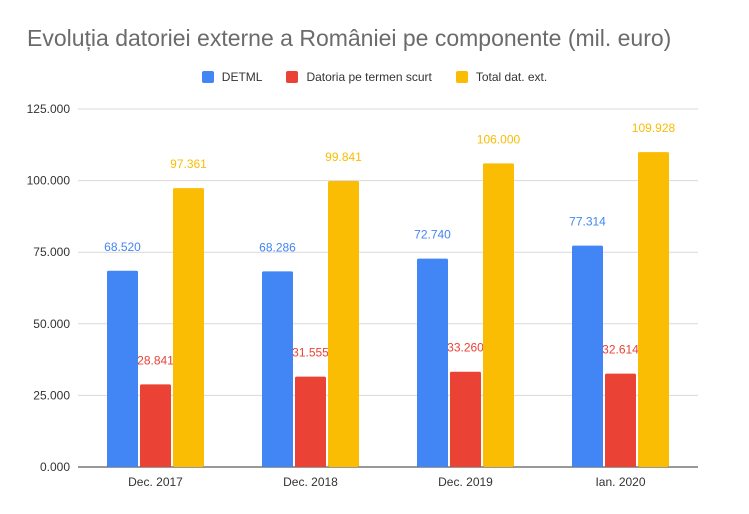  I want to click on data-label: 99.841, so click(343, 157).